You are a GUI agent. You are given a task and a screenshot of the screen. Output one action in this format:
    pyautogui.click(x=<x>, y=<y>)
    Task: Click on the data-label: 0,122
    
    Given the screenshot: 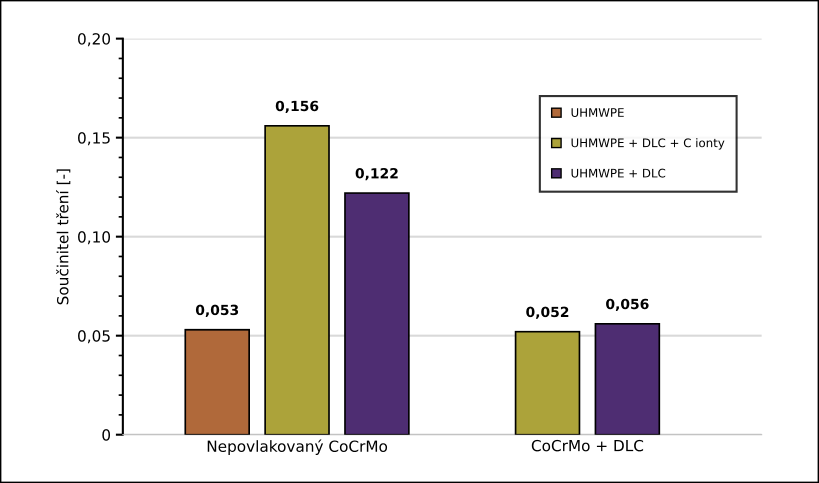 What is the action you would take?
    pyautogui.click(x=377, y=174)
    